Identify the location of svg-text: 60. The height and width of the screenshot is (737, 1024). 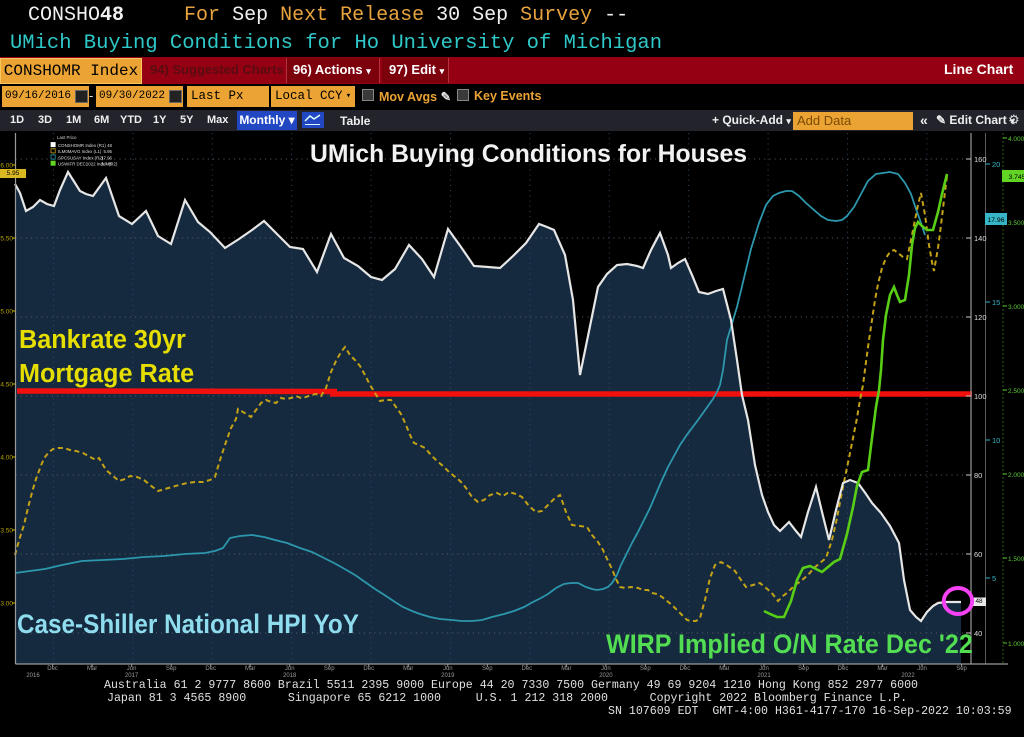
(978, 554).